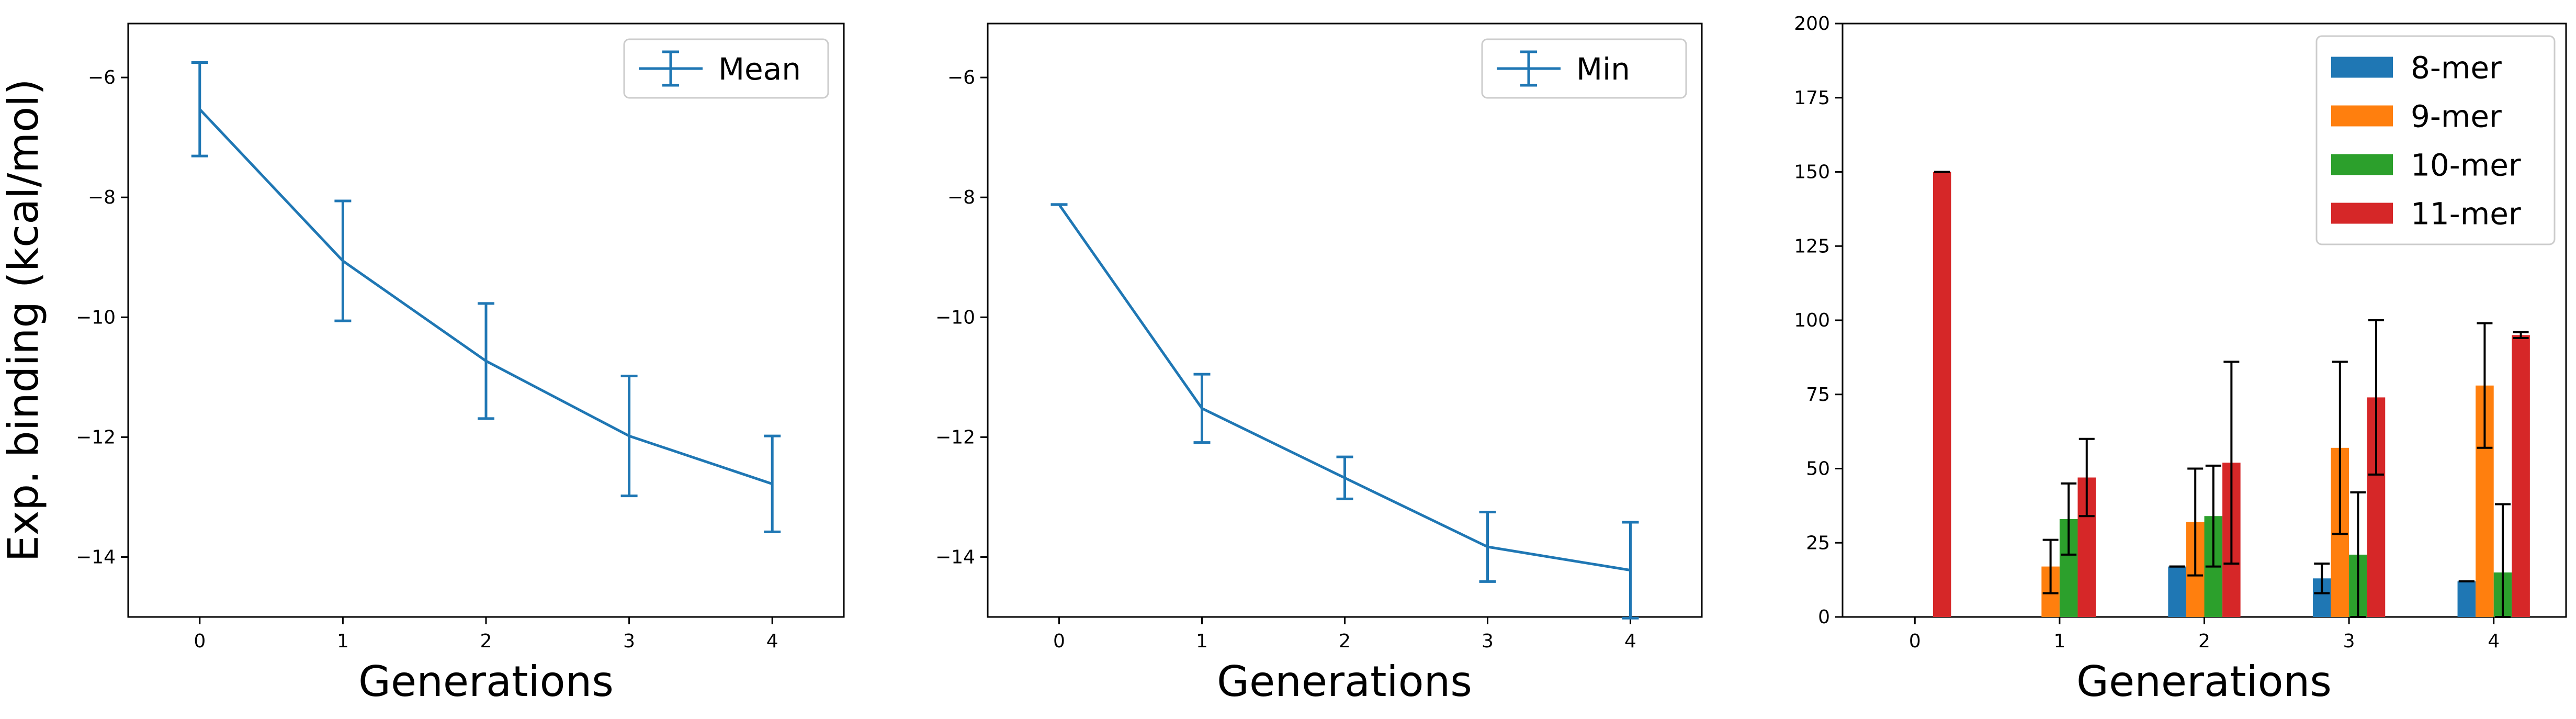 This screenshot has width=2576, height=719. What do you see at coordinates (1818, 543) in the screenshot?
I see `y-tick-label: 25` at bounding box center [1818, 543].